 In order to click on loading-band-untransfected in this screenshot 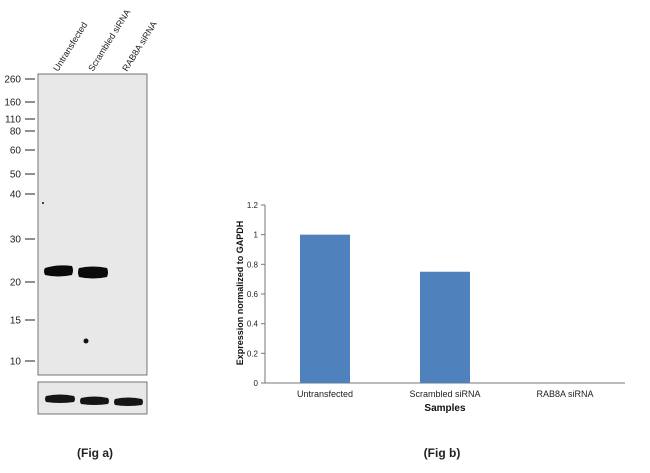, I will do `click(60, 398)`.